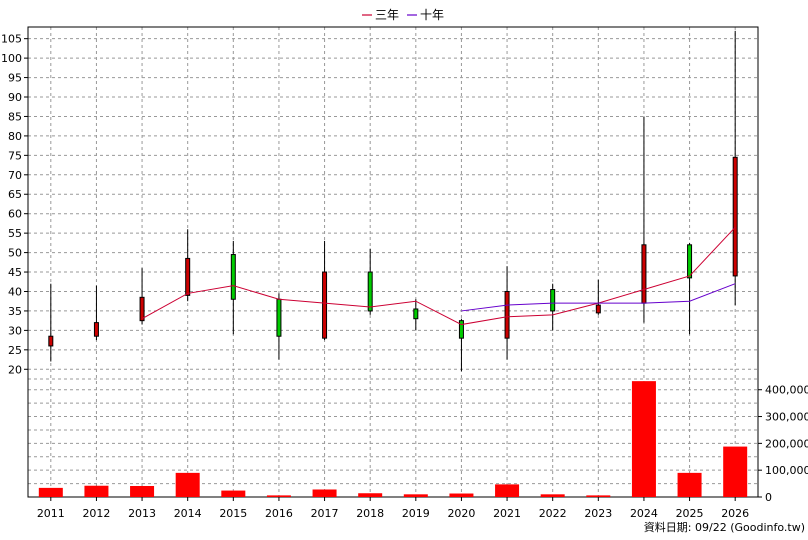  Describe the element at coordinates (461, 345) in the screenshot. I see `candle-2020` at that location.